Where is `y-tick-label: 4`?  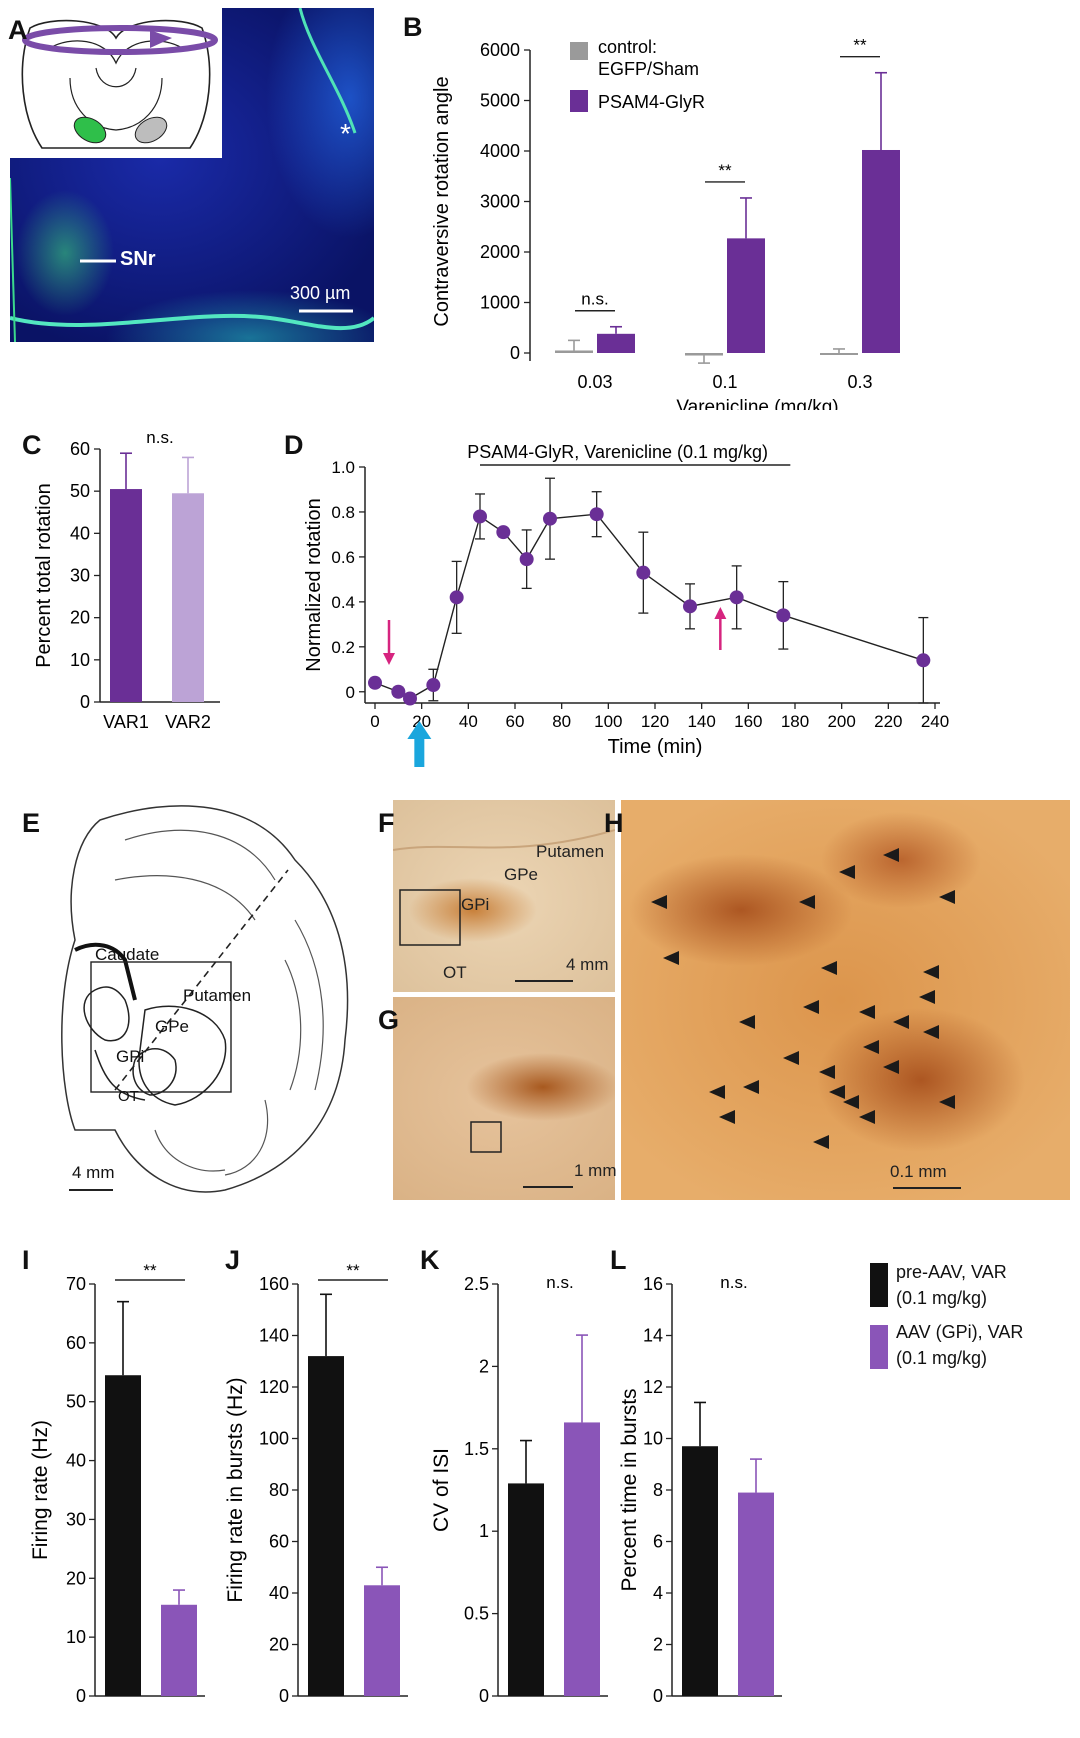
y-tick-label: 4 is located at coordinates (658, 1593).